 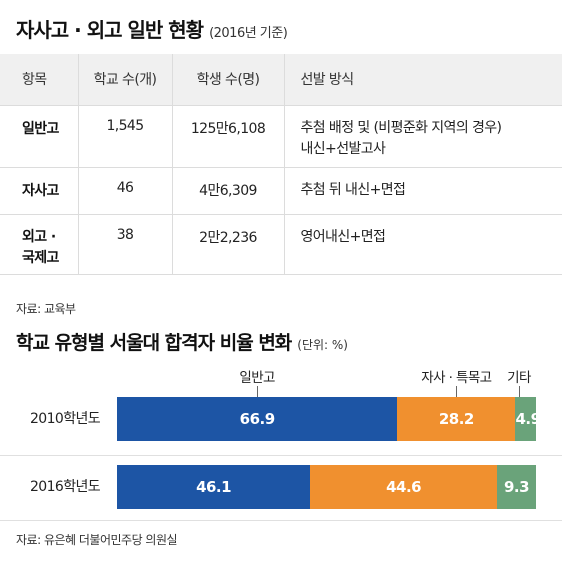 I want to click on table-row: 자사고 46 4만6,309 추첨 뒤 내신+면접, so click(x=281, y=191).